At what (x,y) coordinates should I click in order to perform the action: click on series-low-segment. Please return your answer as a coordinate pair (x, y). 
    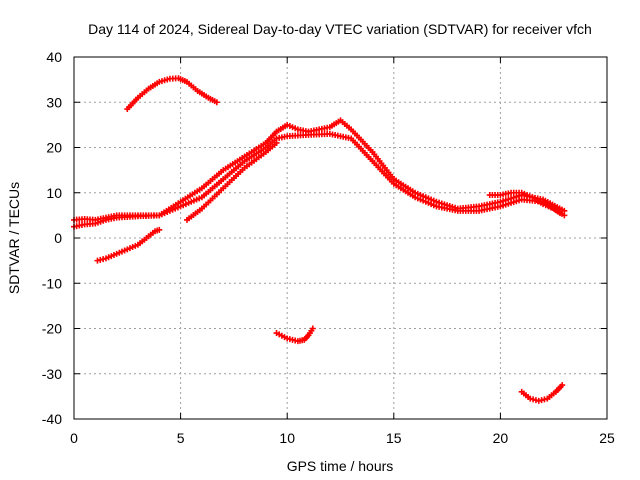
    Looking at the image, I should click on (128, 245).